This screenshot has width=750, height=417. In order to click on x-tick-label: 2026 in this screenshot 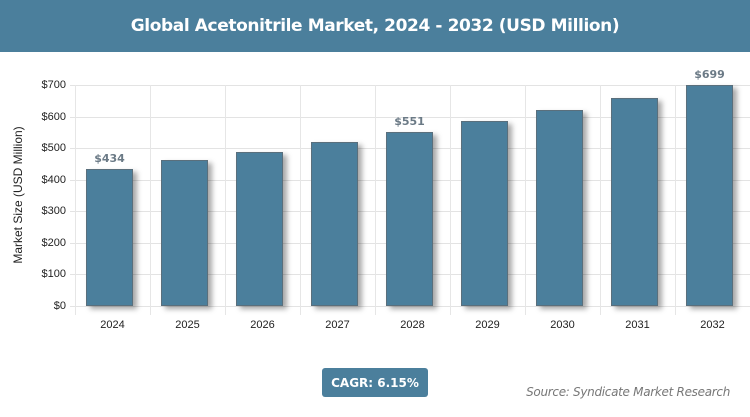, I will do `click(262, 325)`.